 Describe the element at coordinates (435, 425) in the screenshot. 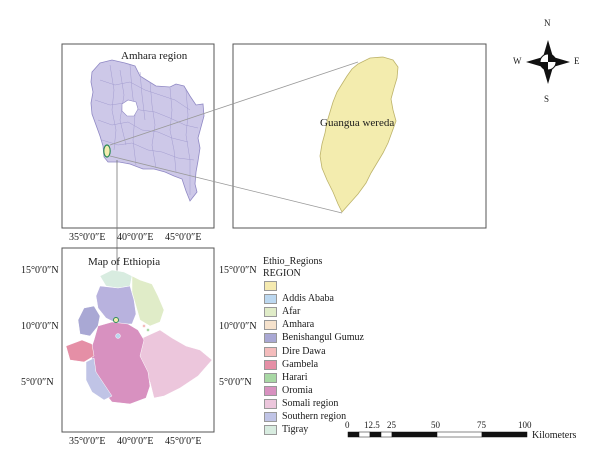

I see `scale-tick-50: 50` at that location.